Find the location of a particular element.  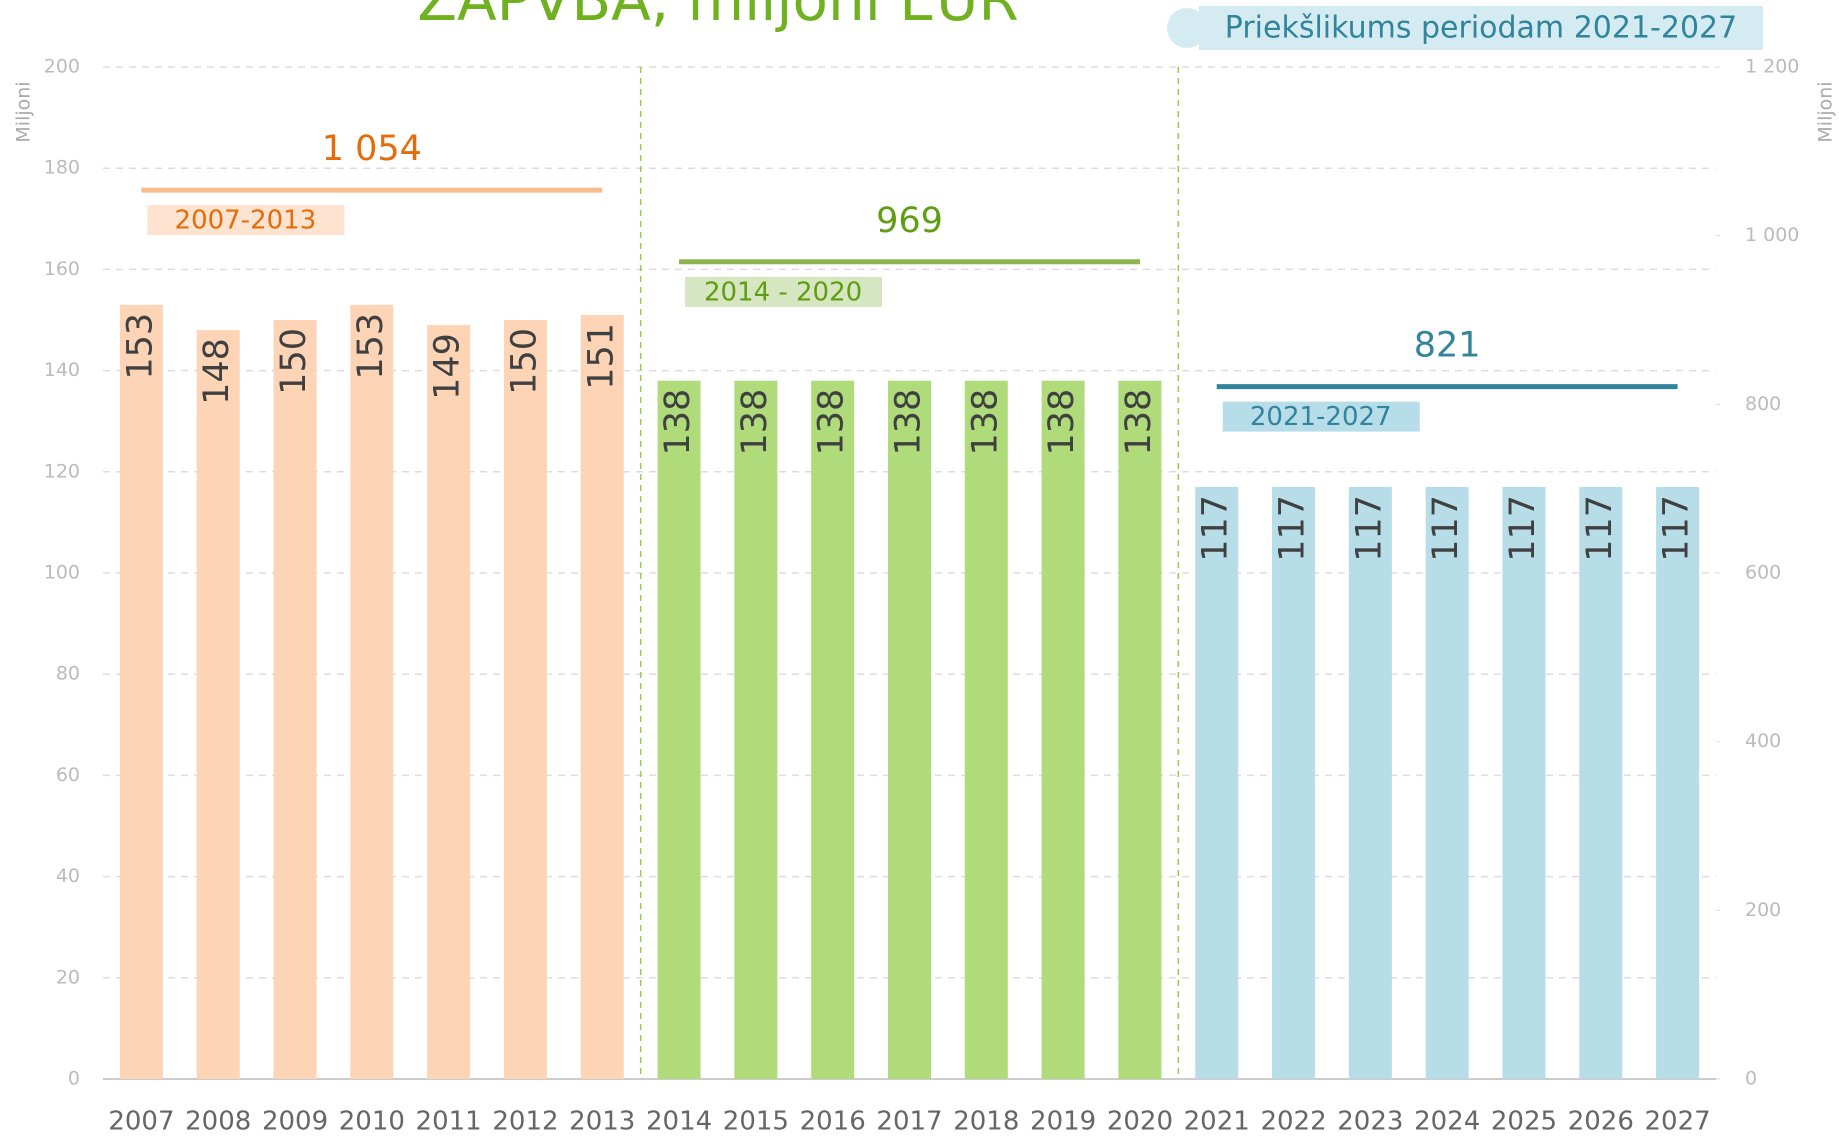

x-tick-label: 2025 is located at coordinates (1524, 1121).